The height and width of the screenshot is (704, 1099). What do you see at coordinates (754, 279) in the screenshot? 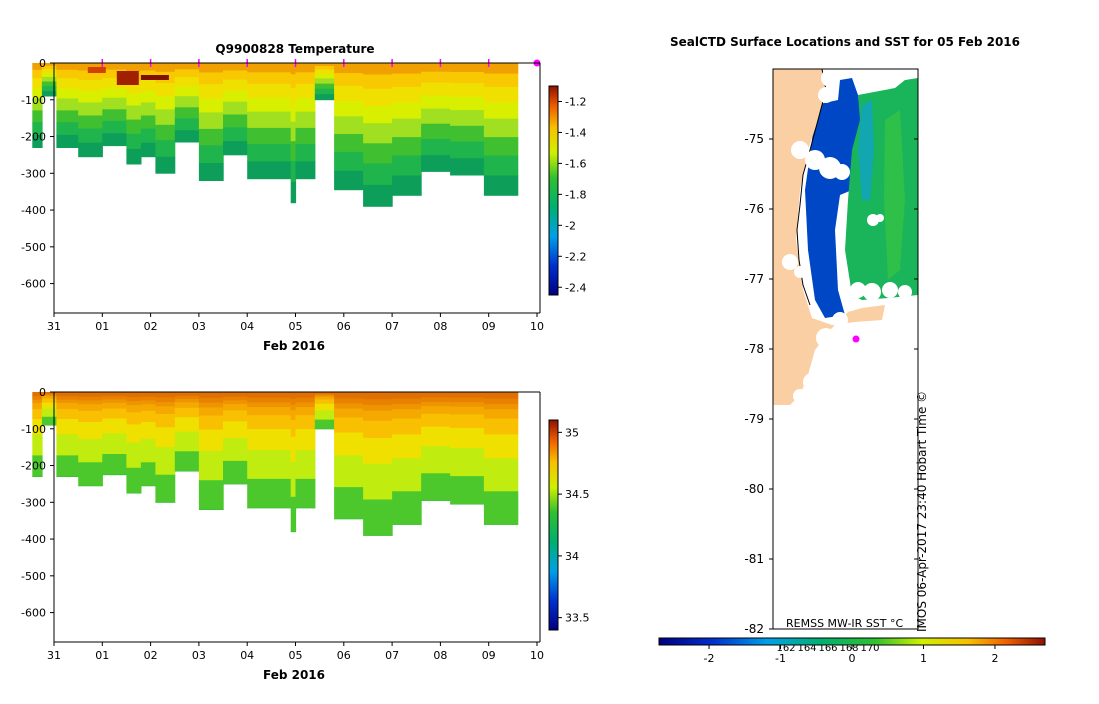
I see `lat-tick-label: -77` at bounding box center [754, 279].